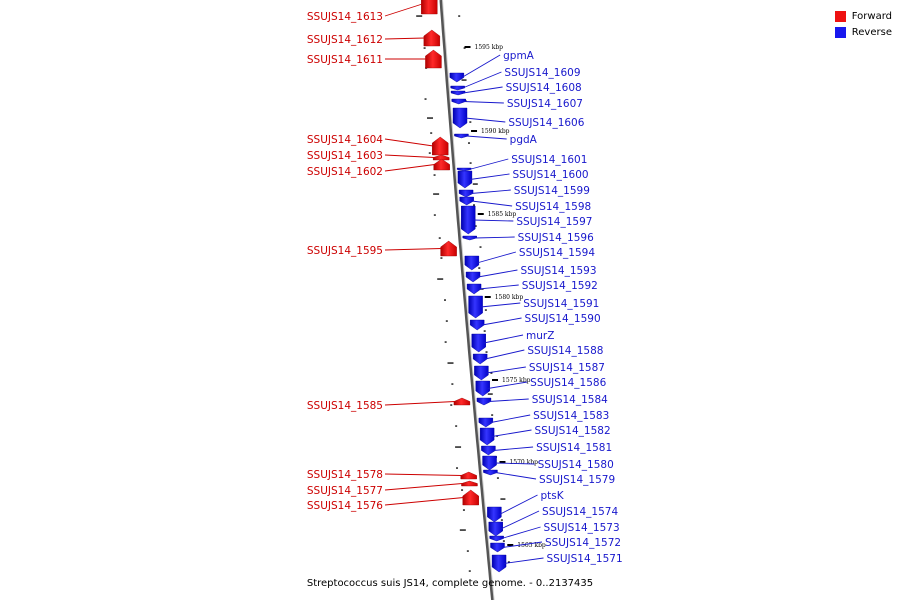  Describe the element at coordinates (553, 496) in the screenshot. I see `reverse-gene-label: ptsK` at that location.